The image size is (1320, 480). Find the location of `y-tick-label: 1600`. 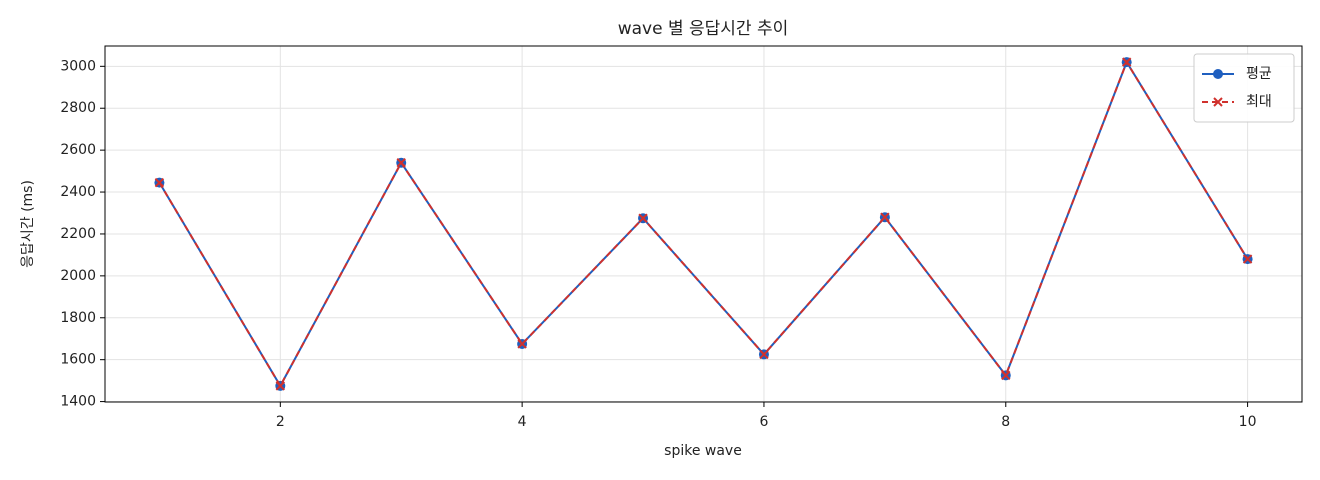

y-tick-label: 1600 is located at coordinates (78, 360).